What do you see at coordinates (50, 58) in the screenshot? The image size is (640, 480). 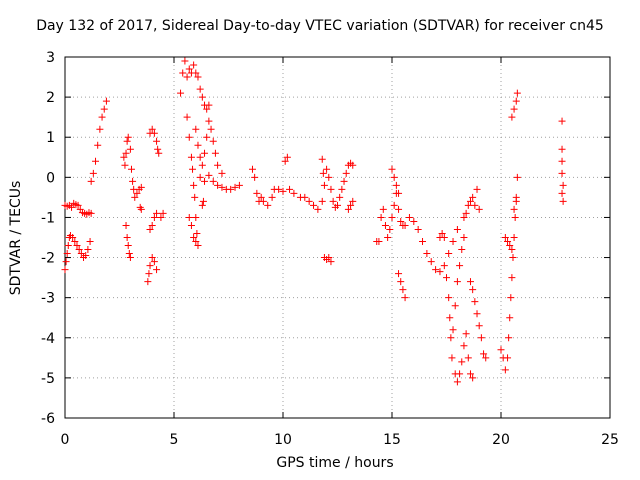 I see `y-tick-label: 3` at bounding box center [50, 58].